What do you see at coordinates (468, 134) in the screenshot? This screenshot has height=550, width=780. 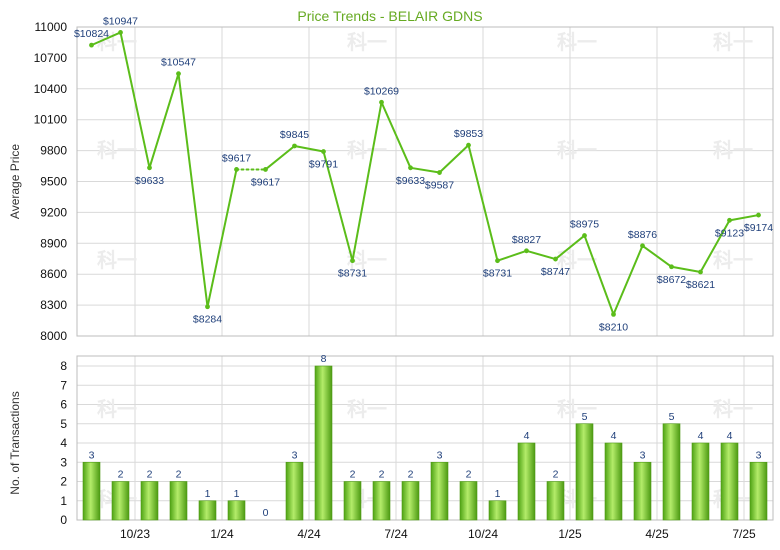 I see `price-data-label: $9853` at bounding box center [468, 134].